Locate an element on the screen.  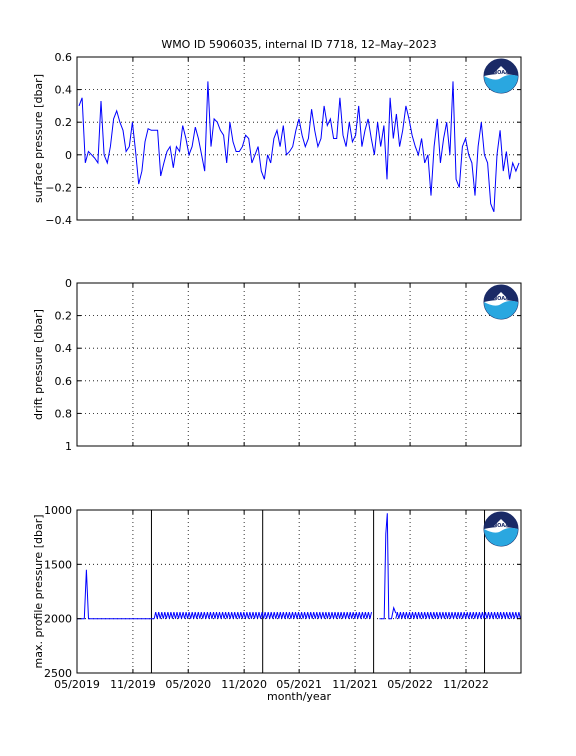
y-tick-label: 1500 is located at coordinates (58, 564).